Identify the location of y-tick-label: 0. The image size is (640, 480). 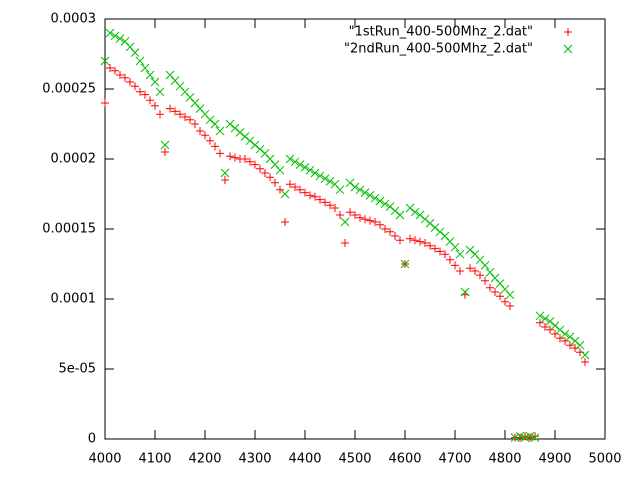
(92, 439).